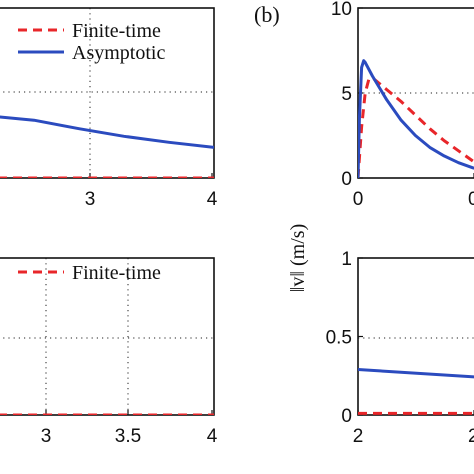 This screenshot has width=474, height=474. Describe the element at coordinates (346, 94) in the screenshot. I see `y-tick-label: 5` at that location.